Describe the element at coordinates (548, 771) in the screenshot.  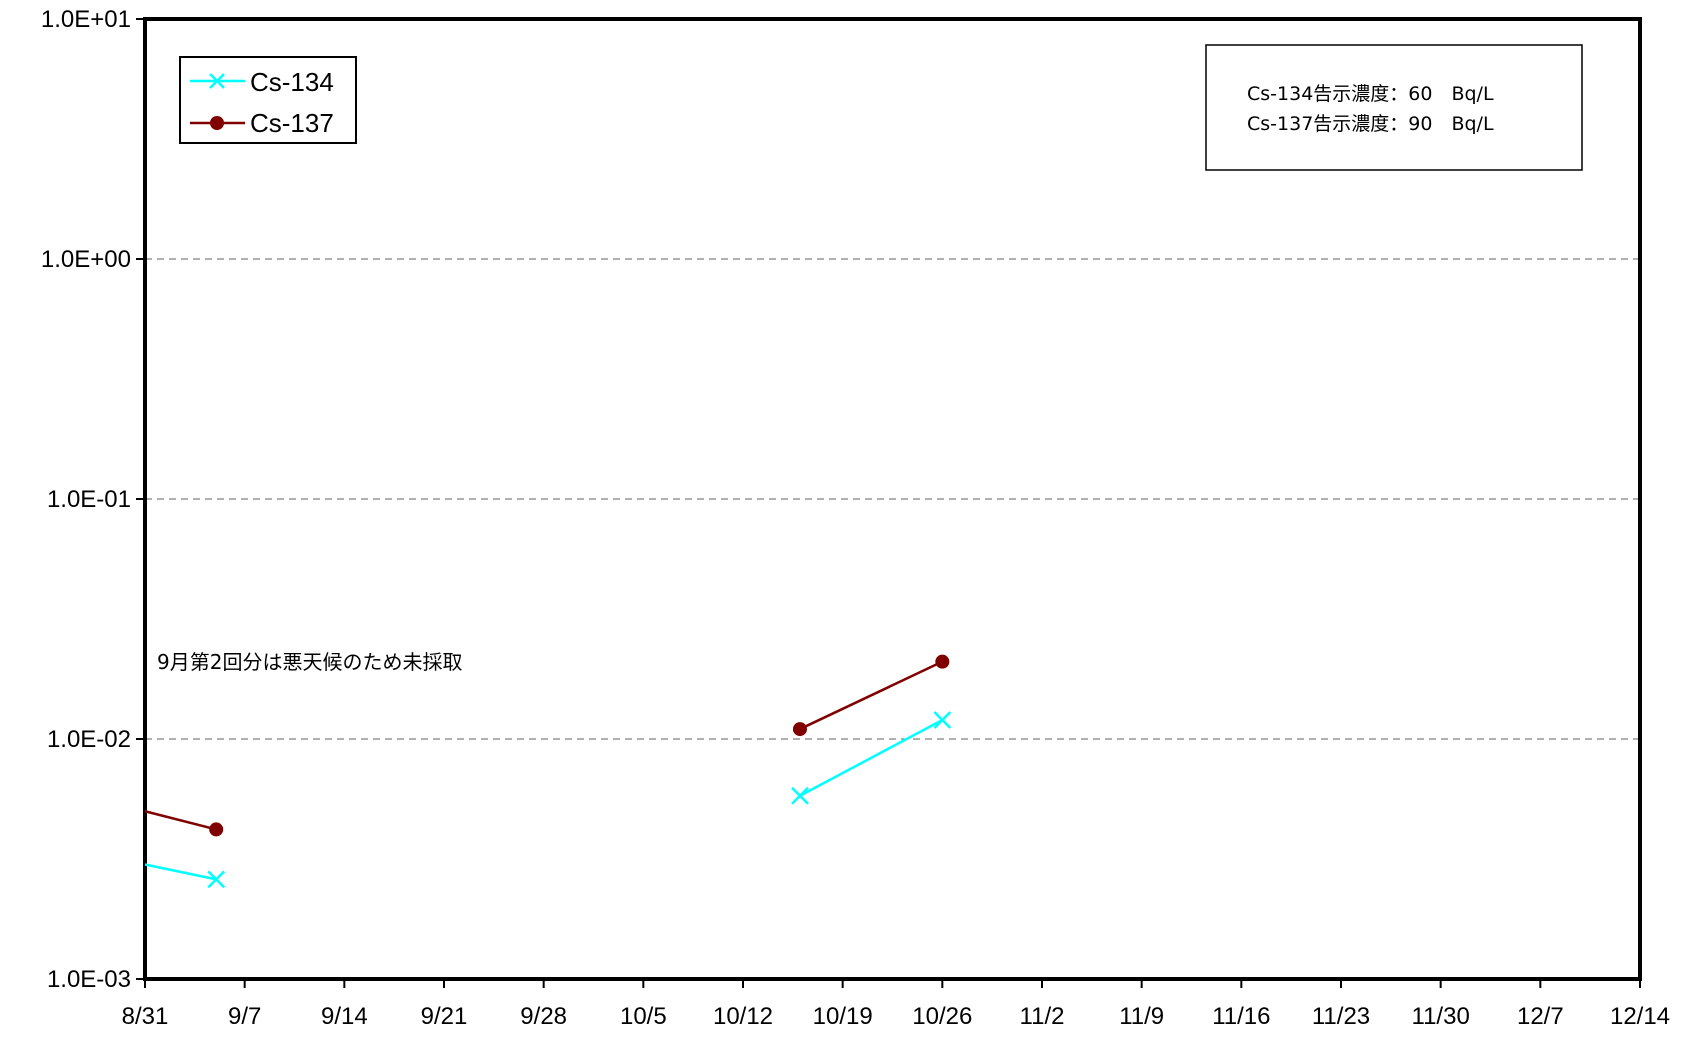
I see `series-layer` at that location.